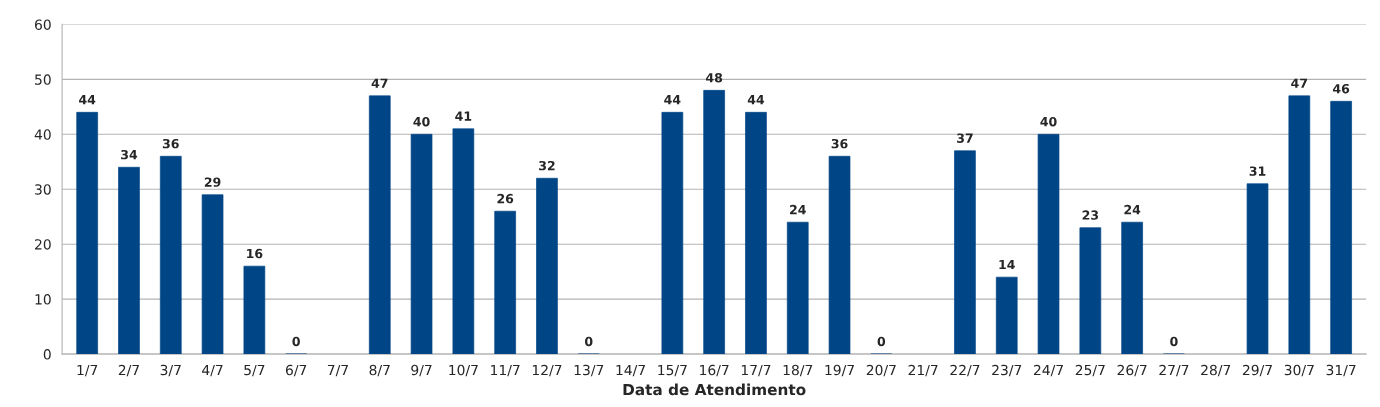  What do you see at coordinates (1257, 370) in the screenshot?
I see `x-tick-label: 29/7` at bounding box center [1257, 370].